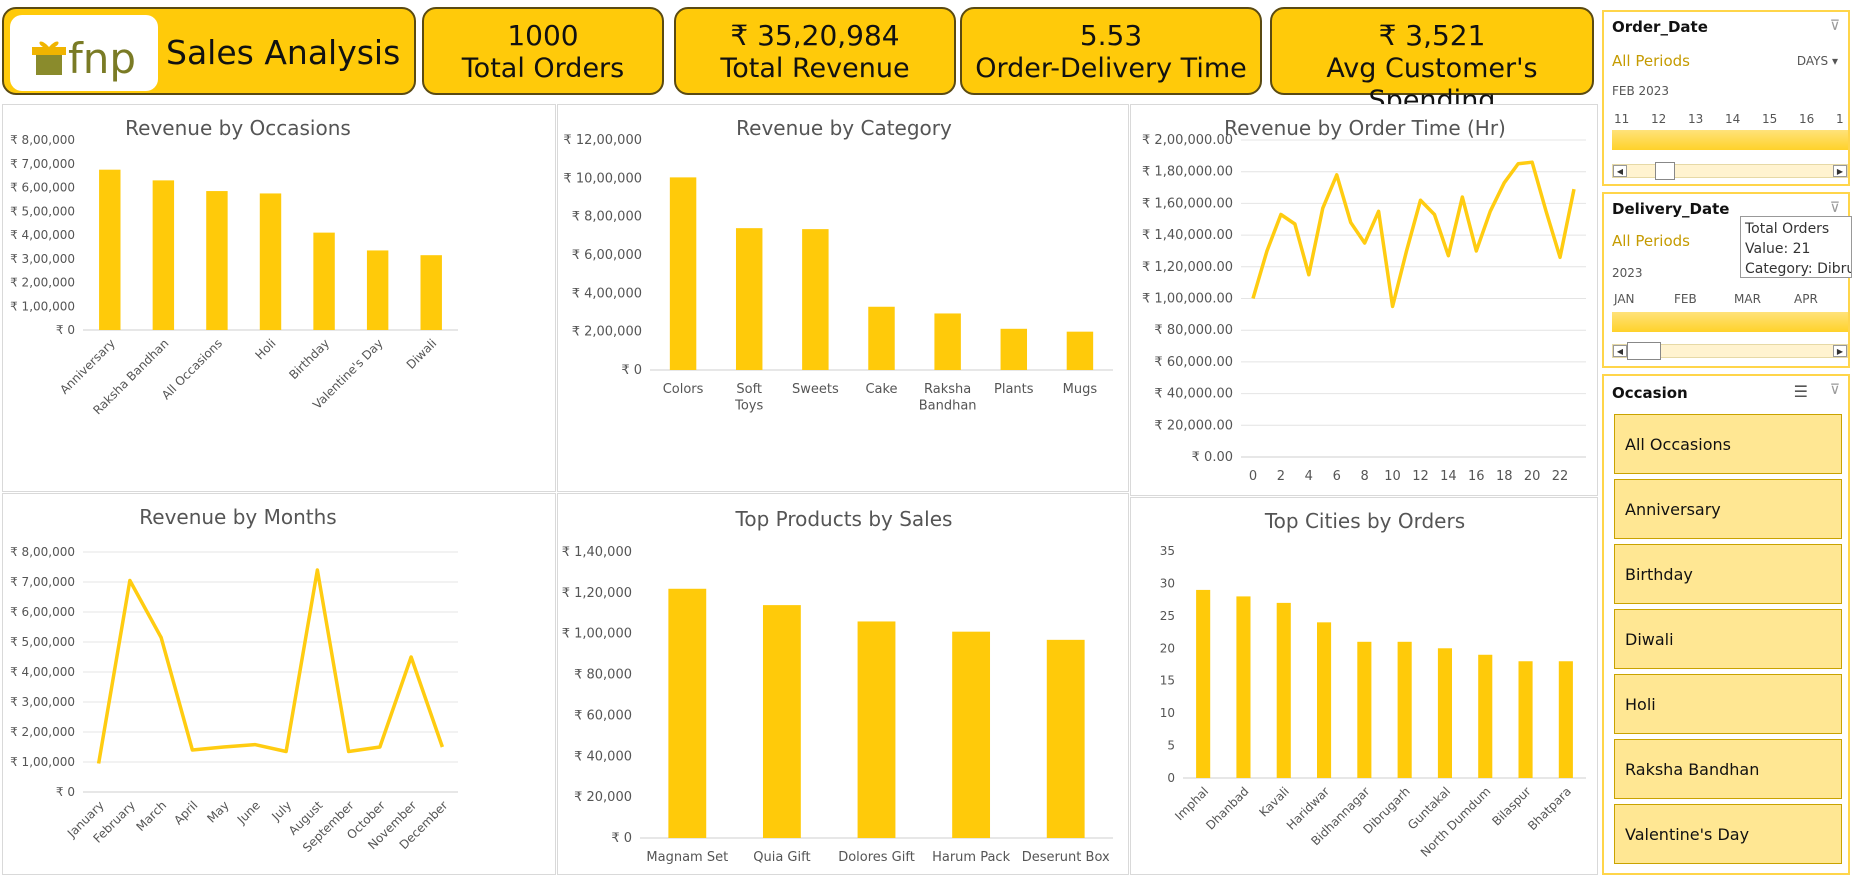  I want to click on kpi-label: Order-Delivery Time, so click(1111, 68).